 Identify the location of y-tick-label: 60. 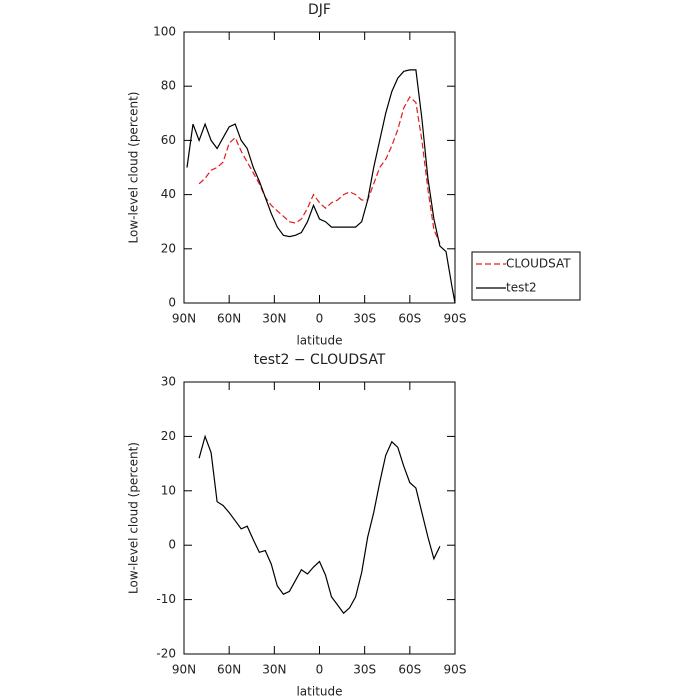
(168, 140).